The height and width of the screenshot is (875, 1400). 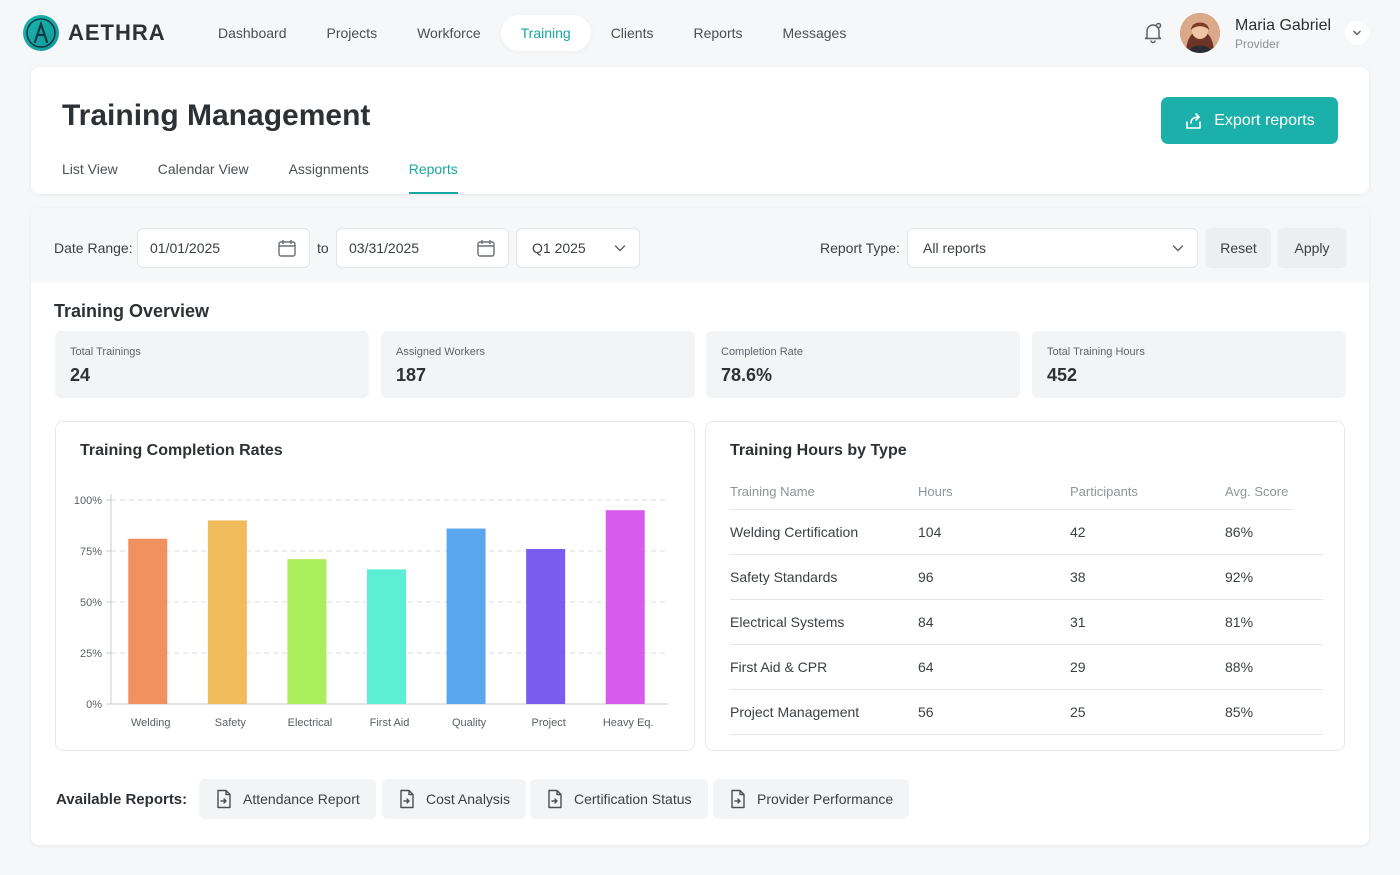 I want to click on y-tick-label: 50%, so click(x=91, y=603).